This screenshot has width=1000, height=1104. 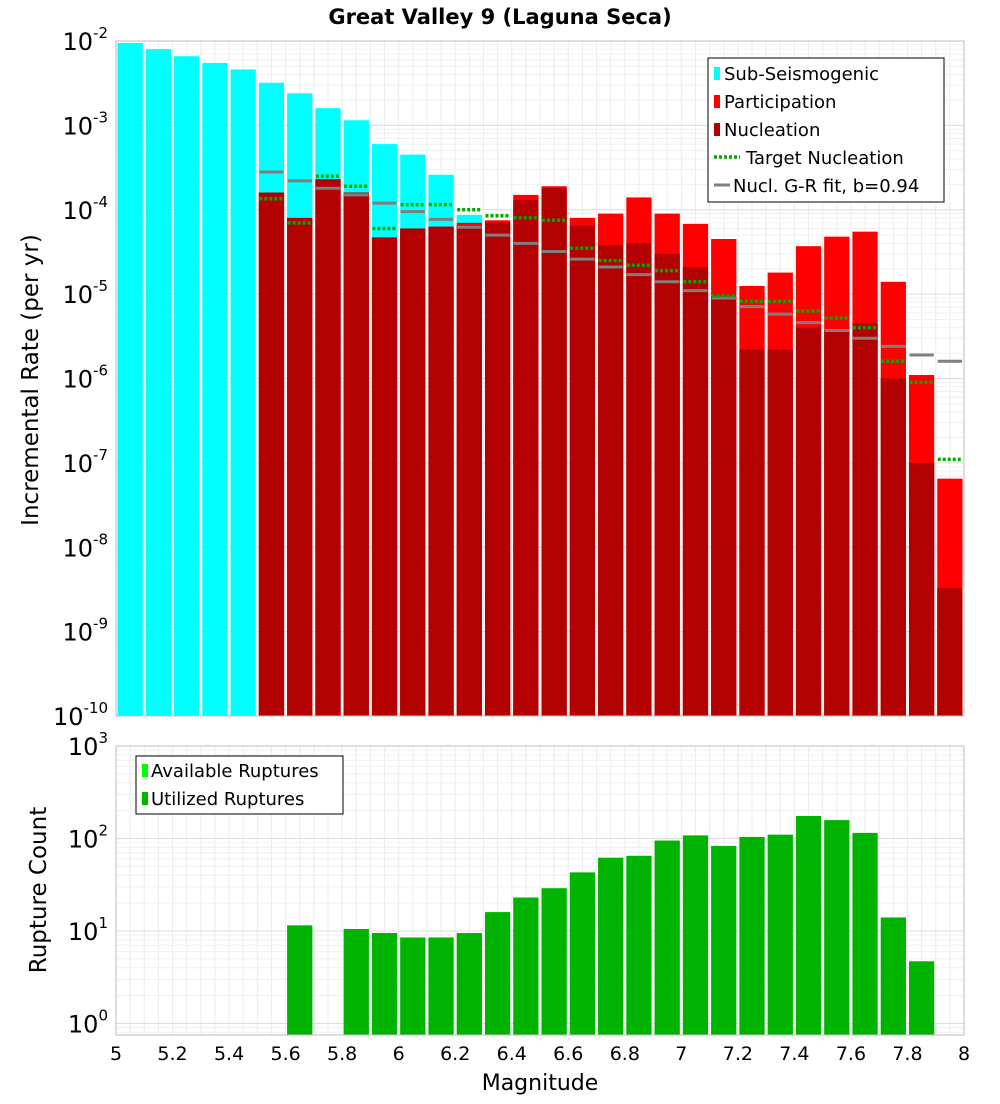 I want to click on x-tick-label: 6.2, so click(x=455, y=1054).